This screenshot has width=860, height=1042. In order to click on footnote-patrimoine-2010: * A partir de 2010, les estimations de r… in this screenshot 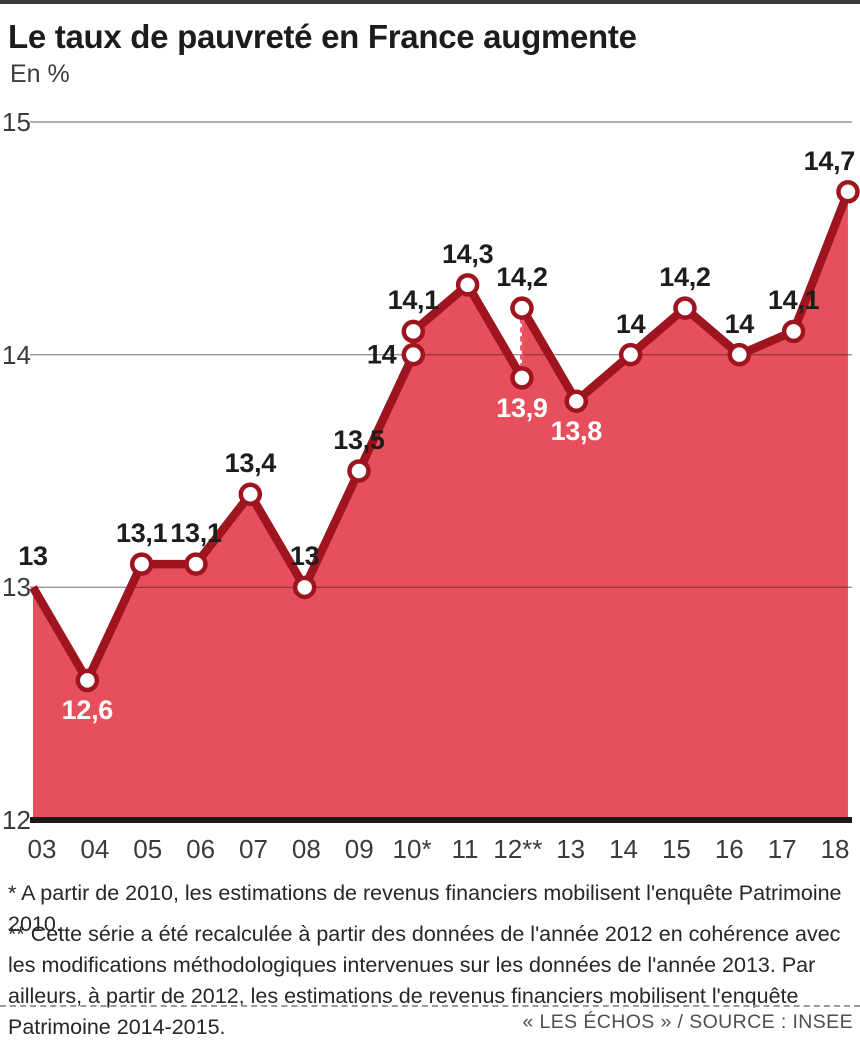, I will do `click(425, 908)`.